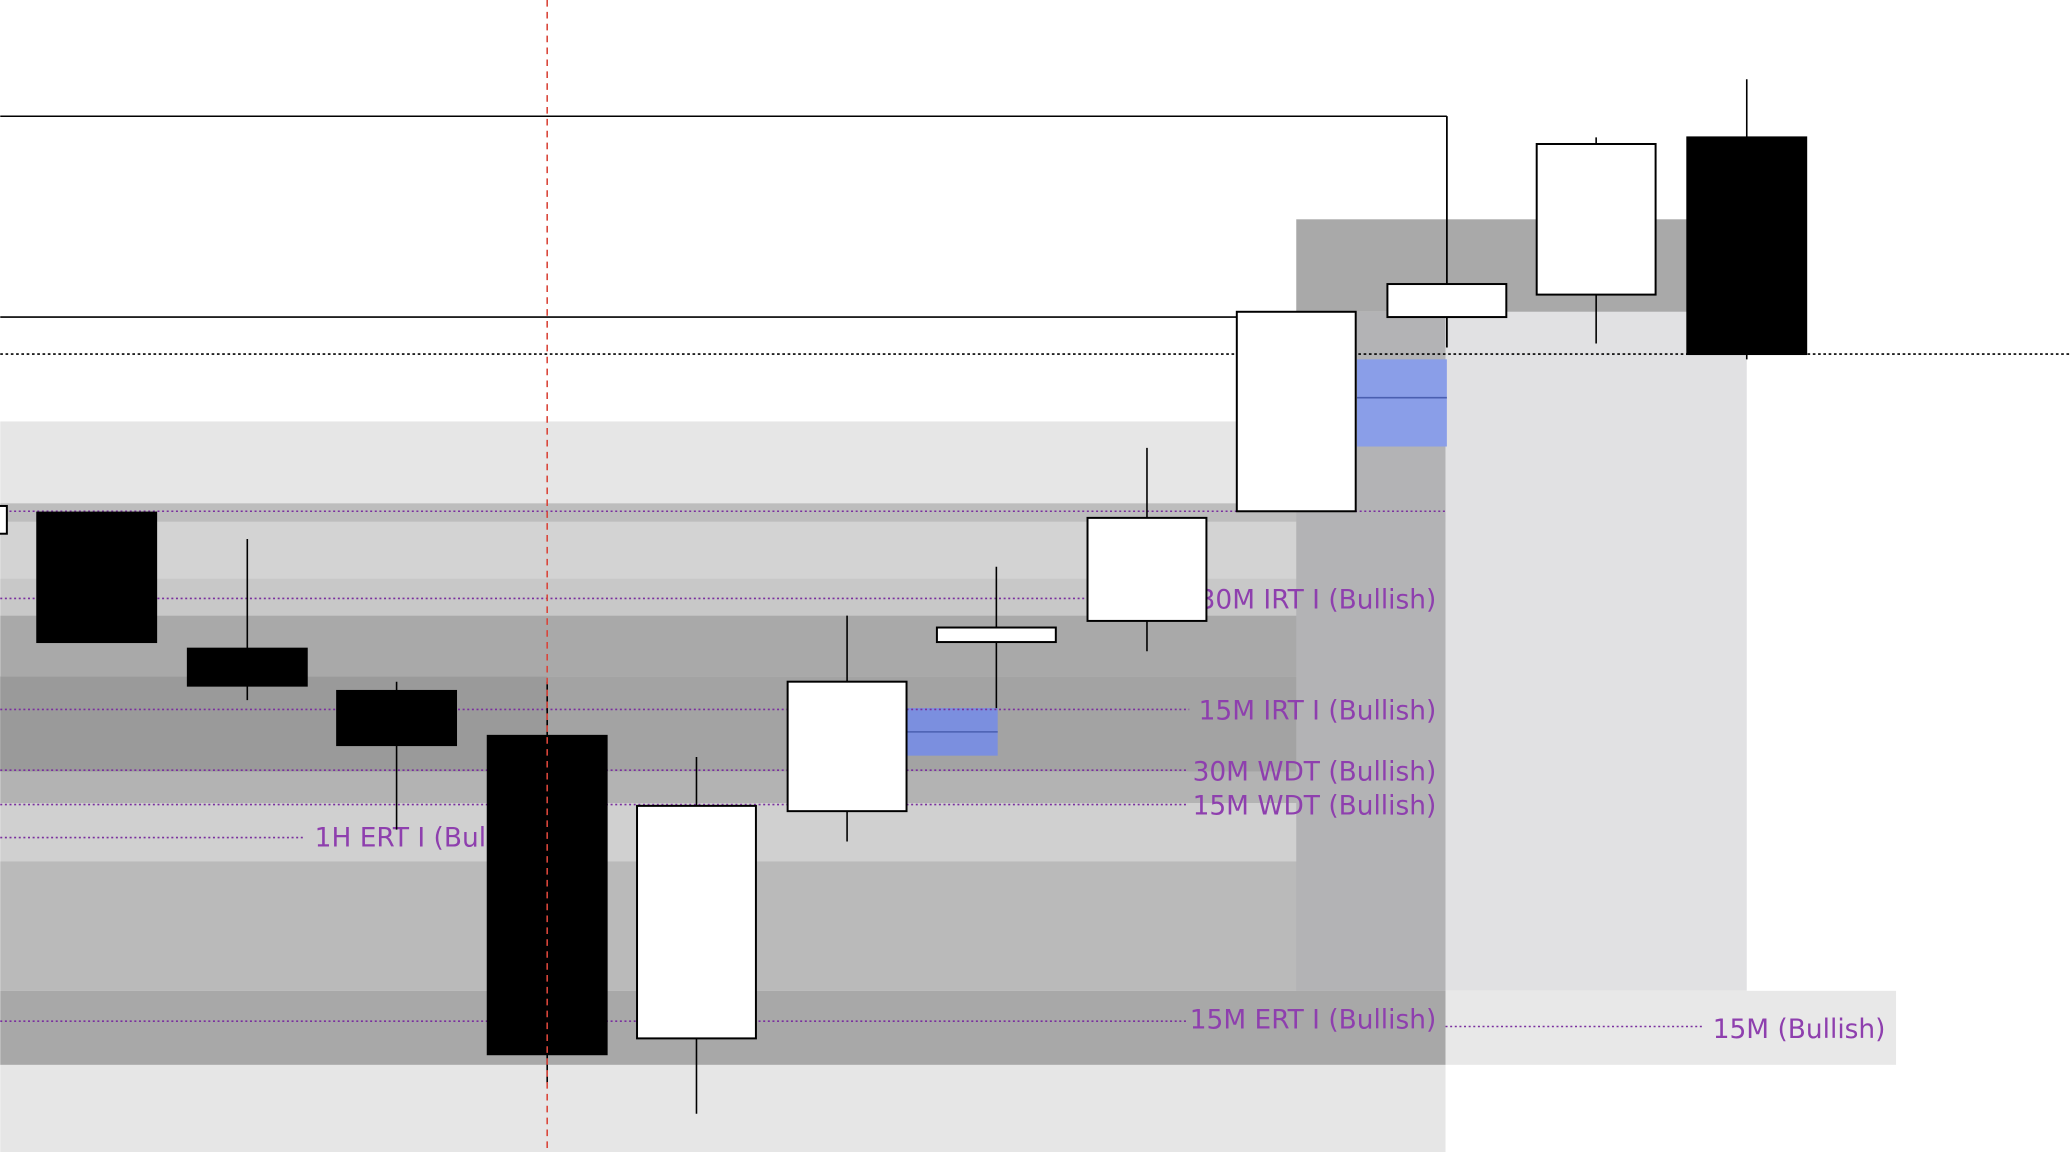  I want to click on level-label: 15M IRT I (Bullish), so click(1318, 711).